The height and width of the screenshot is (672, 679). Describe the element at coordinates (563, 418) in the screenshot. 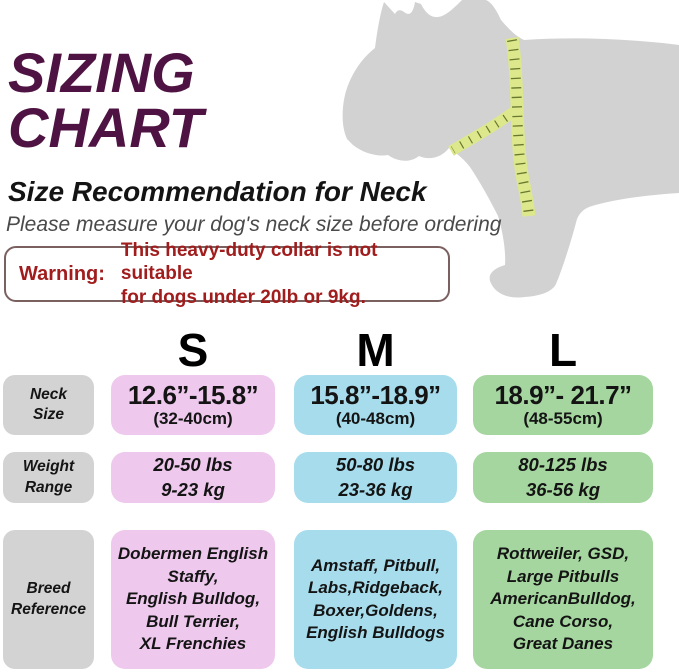

I see `neck-cm-l: (48-55cm)` at that location.